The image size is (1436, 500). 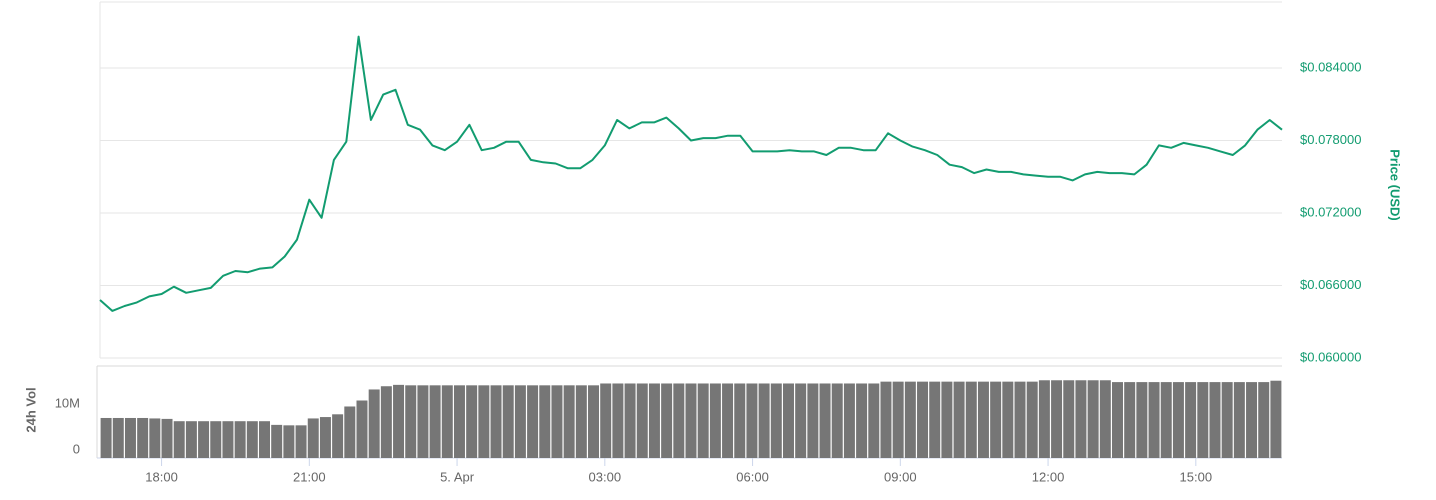 I want to click on y-axis-label: Price (USD), so click(x=1395, y=185).